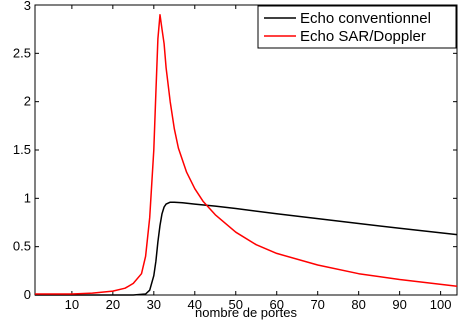  Describe the element at coordinates (113, 304) in the screenshot. I see `x-tick-label: 20` at that location.